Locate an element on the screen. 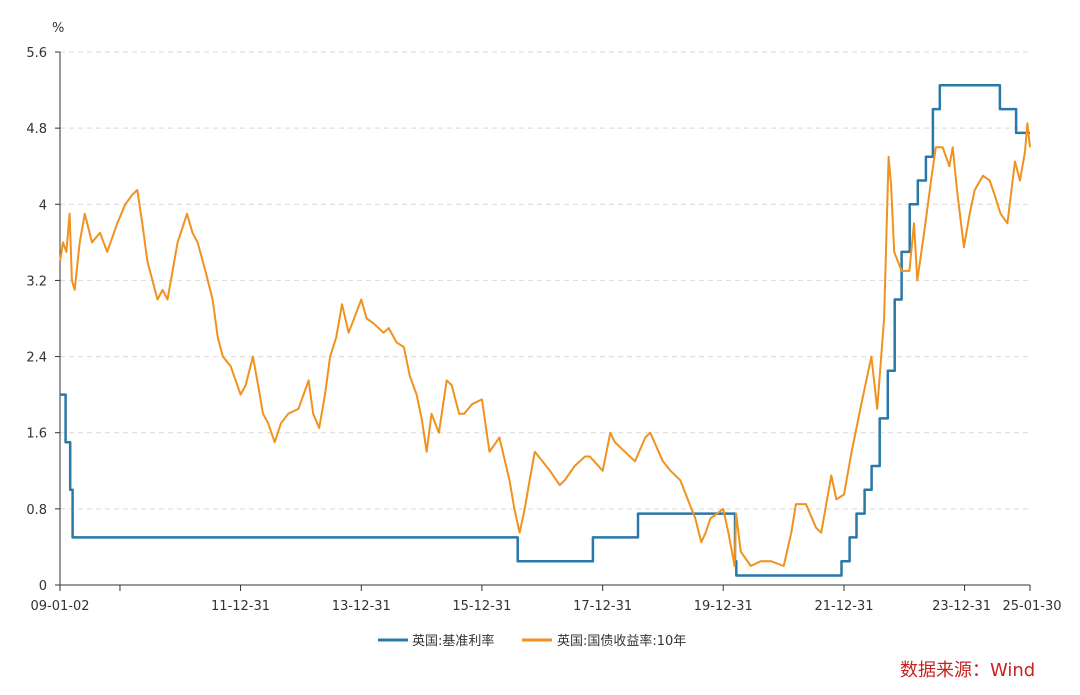 This screenshot has width=1080, height=695. y-tick-label: 4 is located at coordinates (43, 205).